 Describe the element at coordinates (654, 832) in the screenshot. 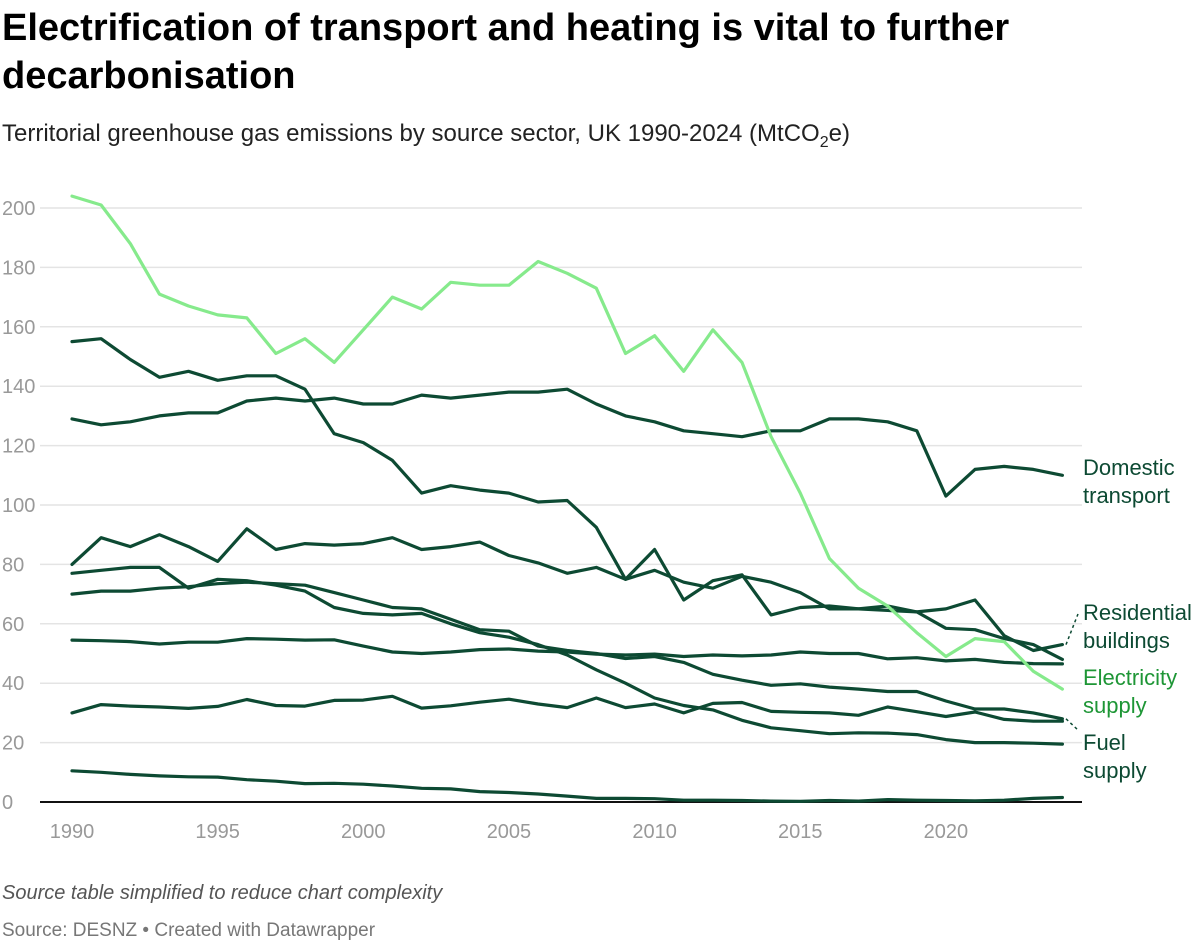

I see `x-tick-label: 2010` at that location.